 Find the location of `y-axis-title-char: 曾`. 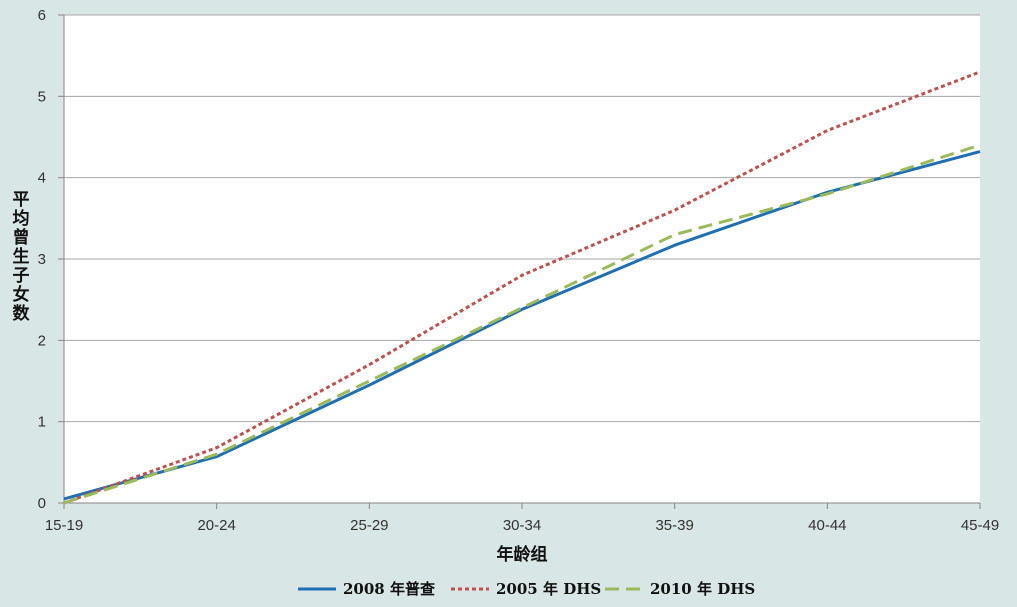

y-axis-title-char: 曾 is located at coordinates (21, 237).